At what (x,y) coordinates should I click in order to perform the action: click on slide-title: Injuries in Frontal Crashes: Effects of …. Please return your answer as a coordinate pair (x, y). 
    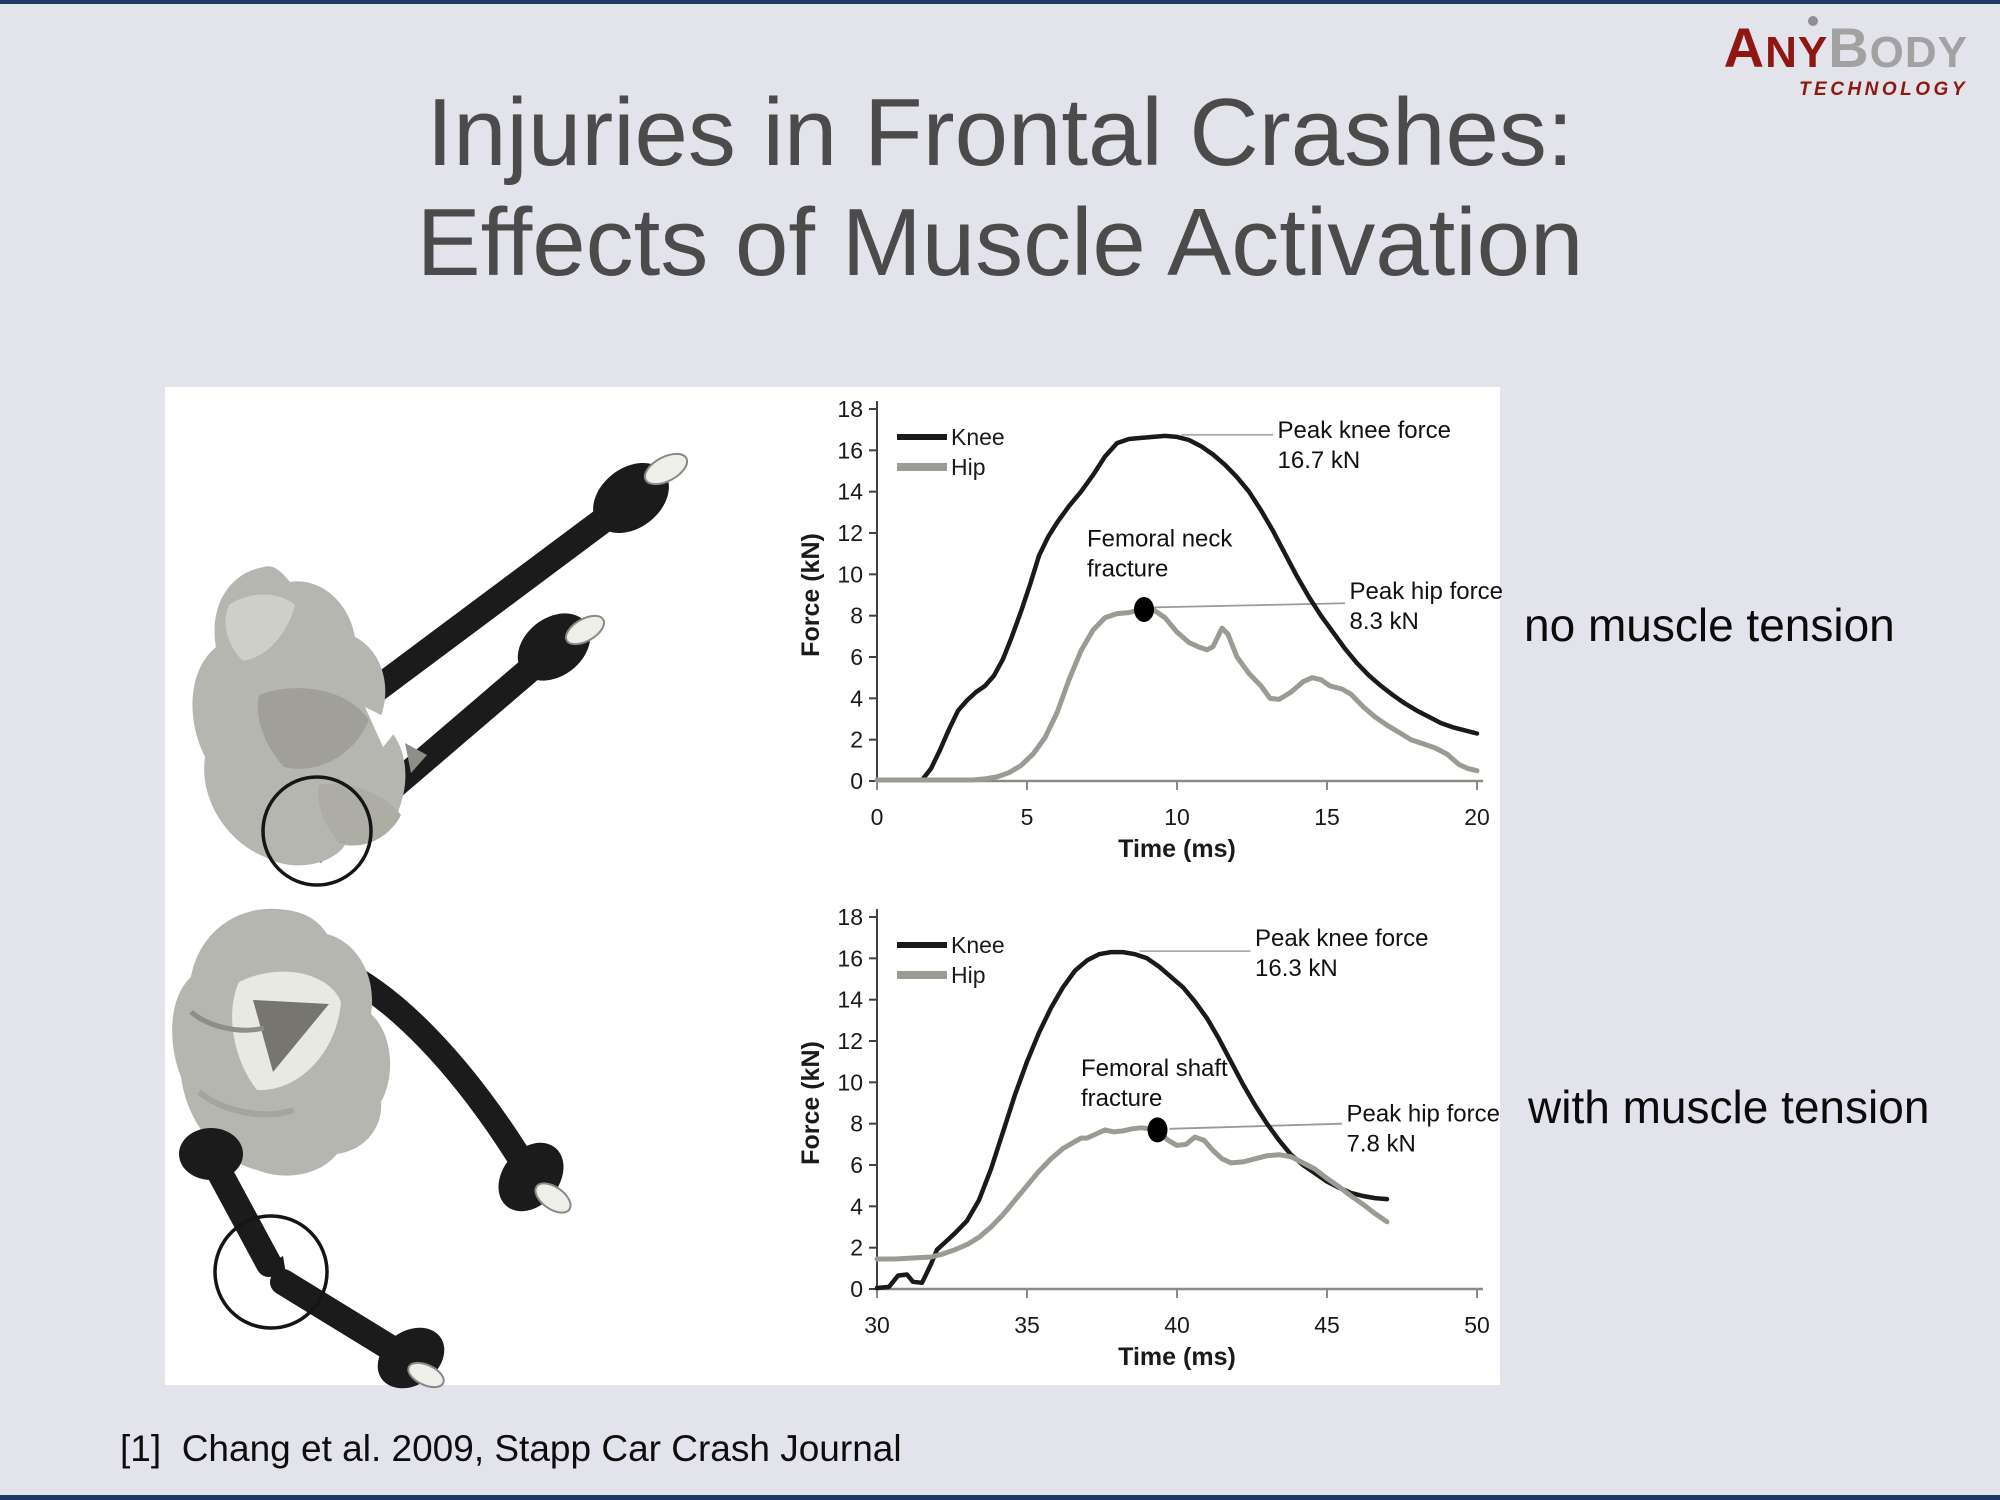
    Looking at the image, I should click on (1000, 188).